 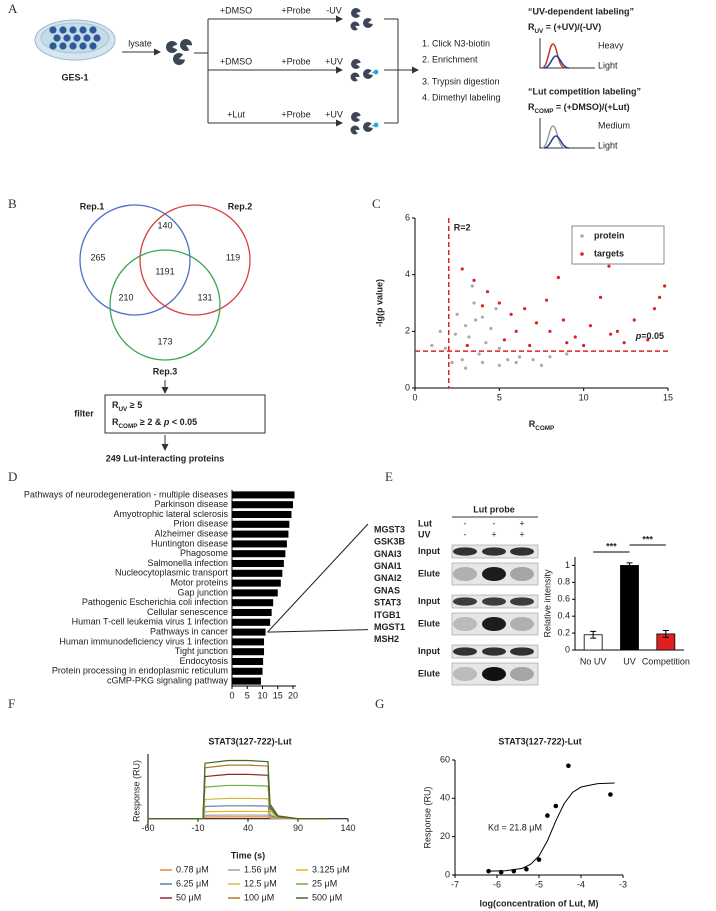 What do you see at coordinates (461, 97) in the screenshot?
I see `step-label: 4. Dimethyl labeling` at bounding box center [461, 97].